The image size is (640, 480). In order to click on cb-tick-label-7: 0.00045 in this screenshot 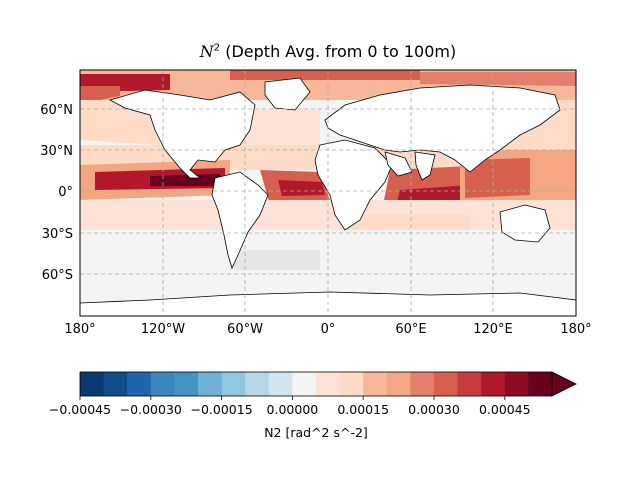, I will do `click(505, 409)`.